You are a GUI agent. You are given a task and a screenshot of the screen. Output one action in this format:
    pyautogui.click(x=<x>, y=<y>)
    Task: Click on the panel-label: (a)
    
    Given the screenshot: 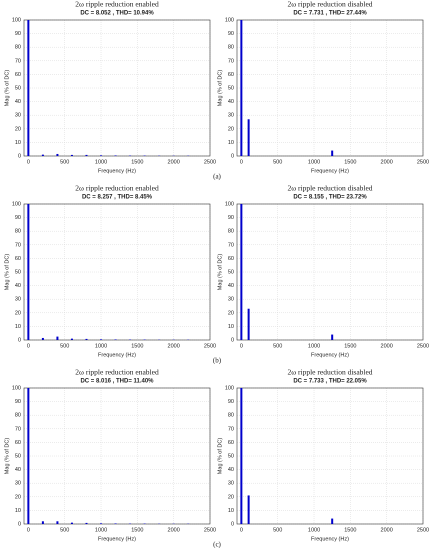 What is the action you would take?
    pyautogui.click(x=217, y=177)
    